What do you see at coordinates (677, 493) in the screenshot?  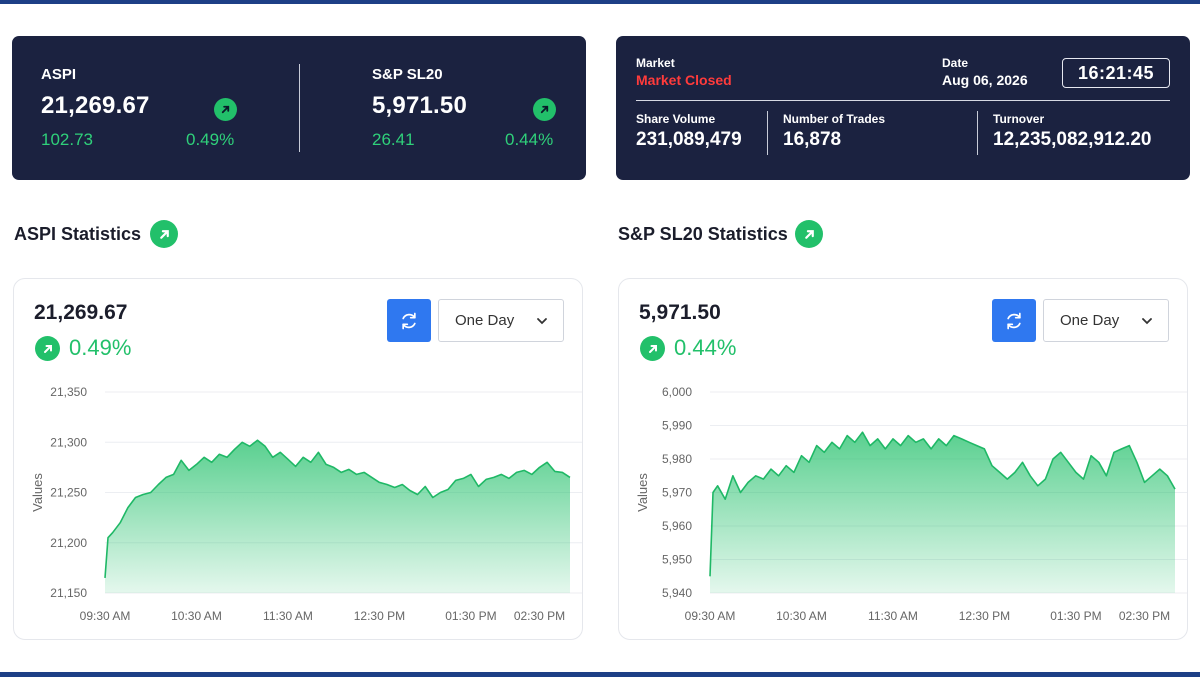 I see `y-tick-label: 5,970` at bounding box center [677, 493].